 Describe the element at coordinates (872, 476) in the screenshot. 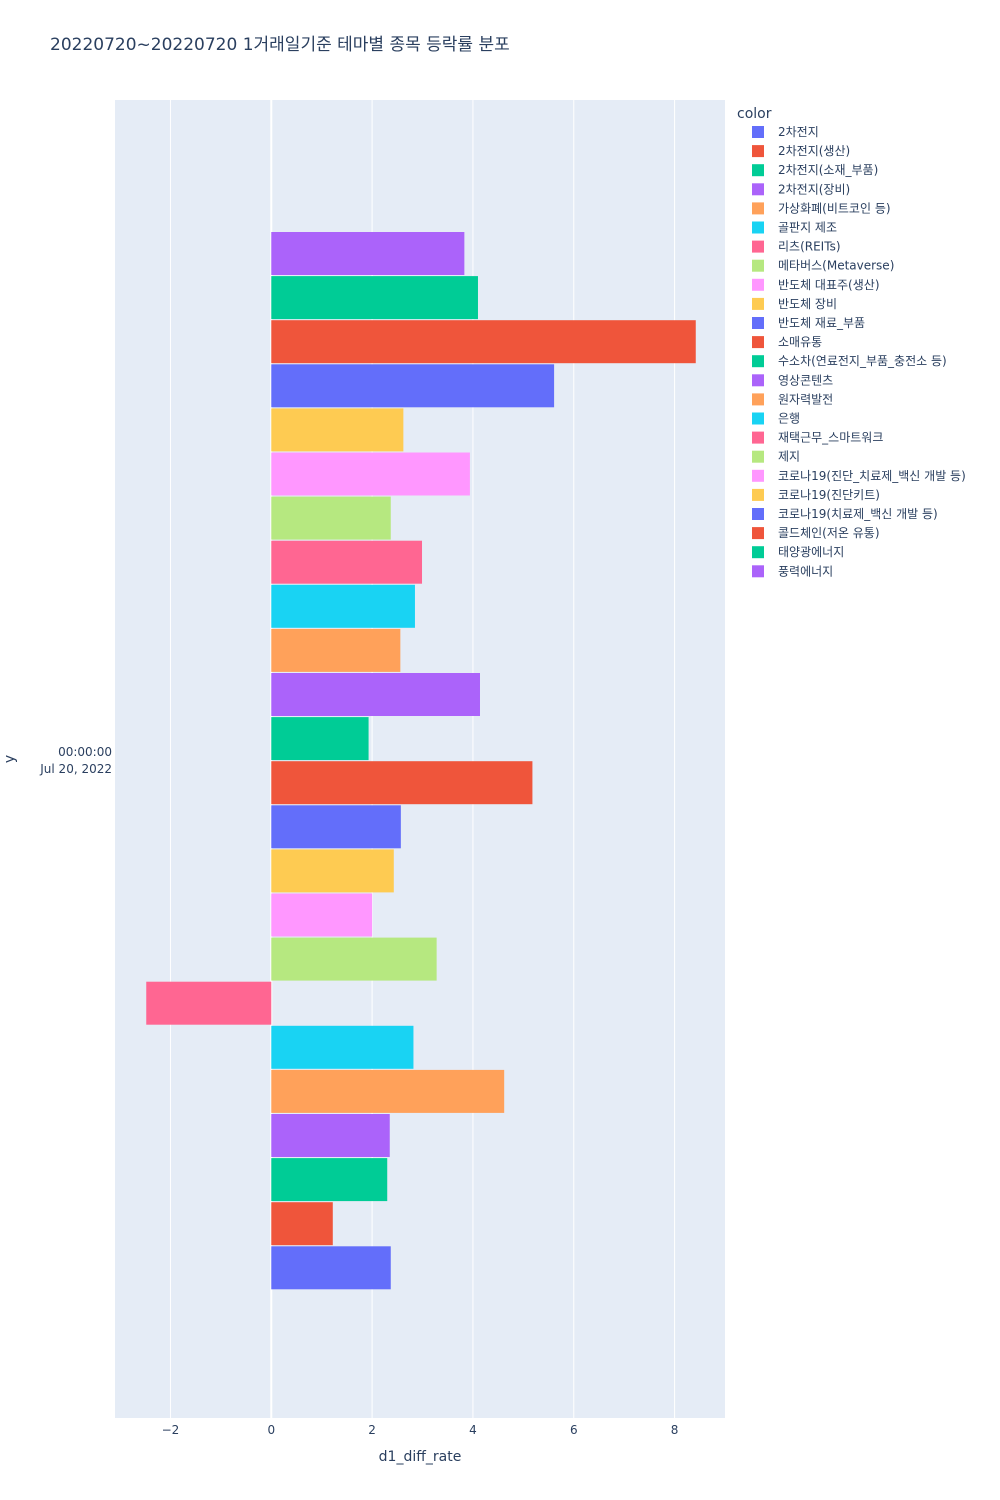

I see `legend-label: 코로나19(진단_치료제_백신 개발 등)` at that location.